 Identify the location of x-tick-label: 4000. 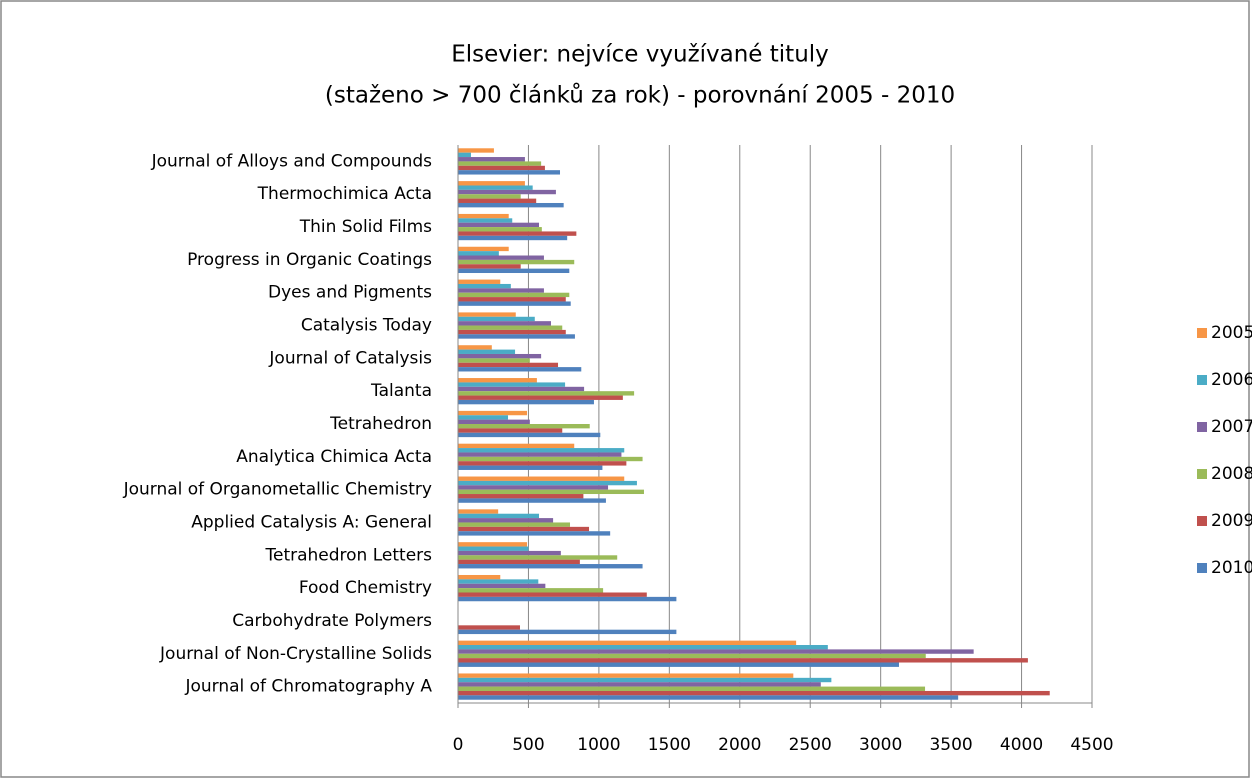
(1021, 745).